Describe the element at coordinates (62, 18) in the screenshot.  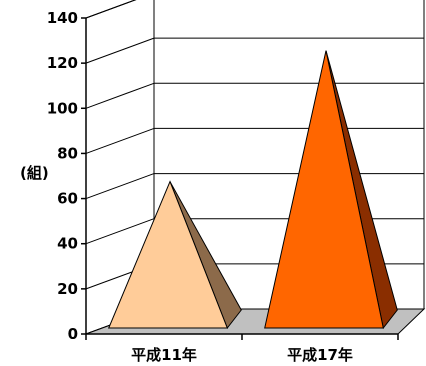
I see `y-tick-label: 140` at that location.